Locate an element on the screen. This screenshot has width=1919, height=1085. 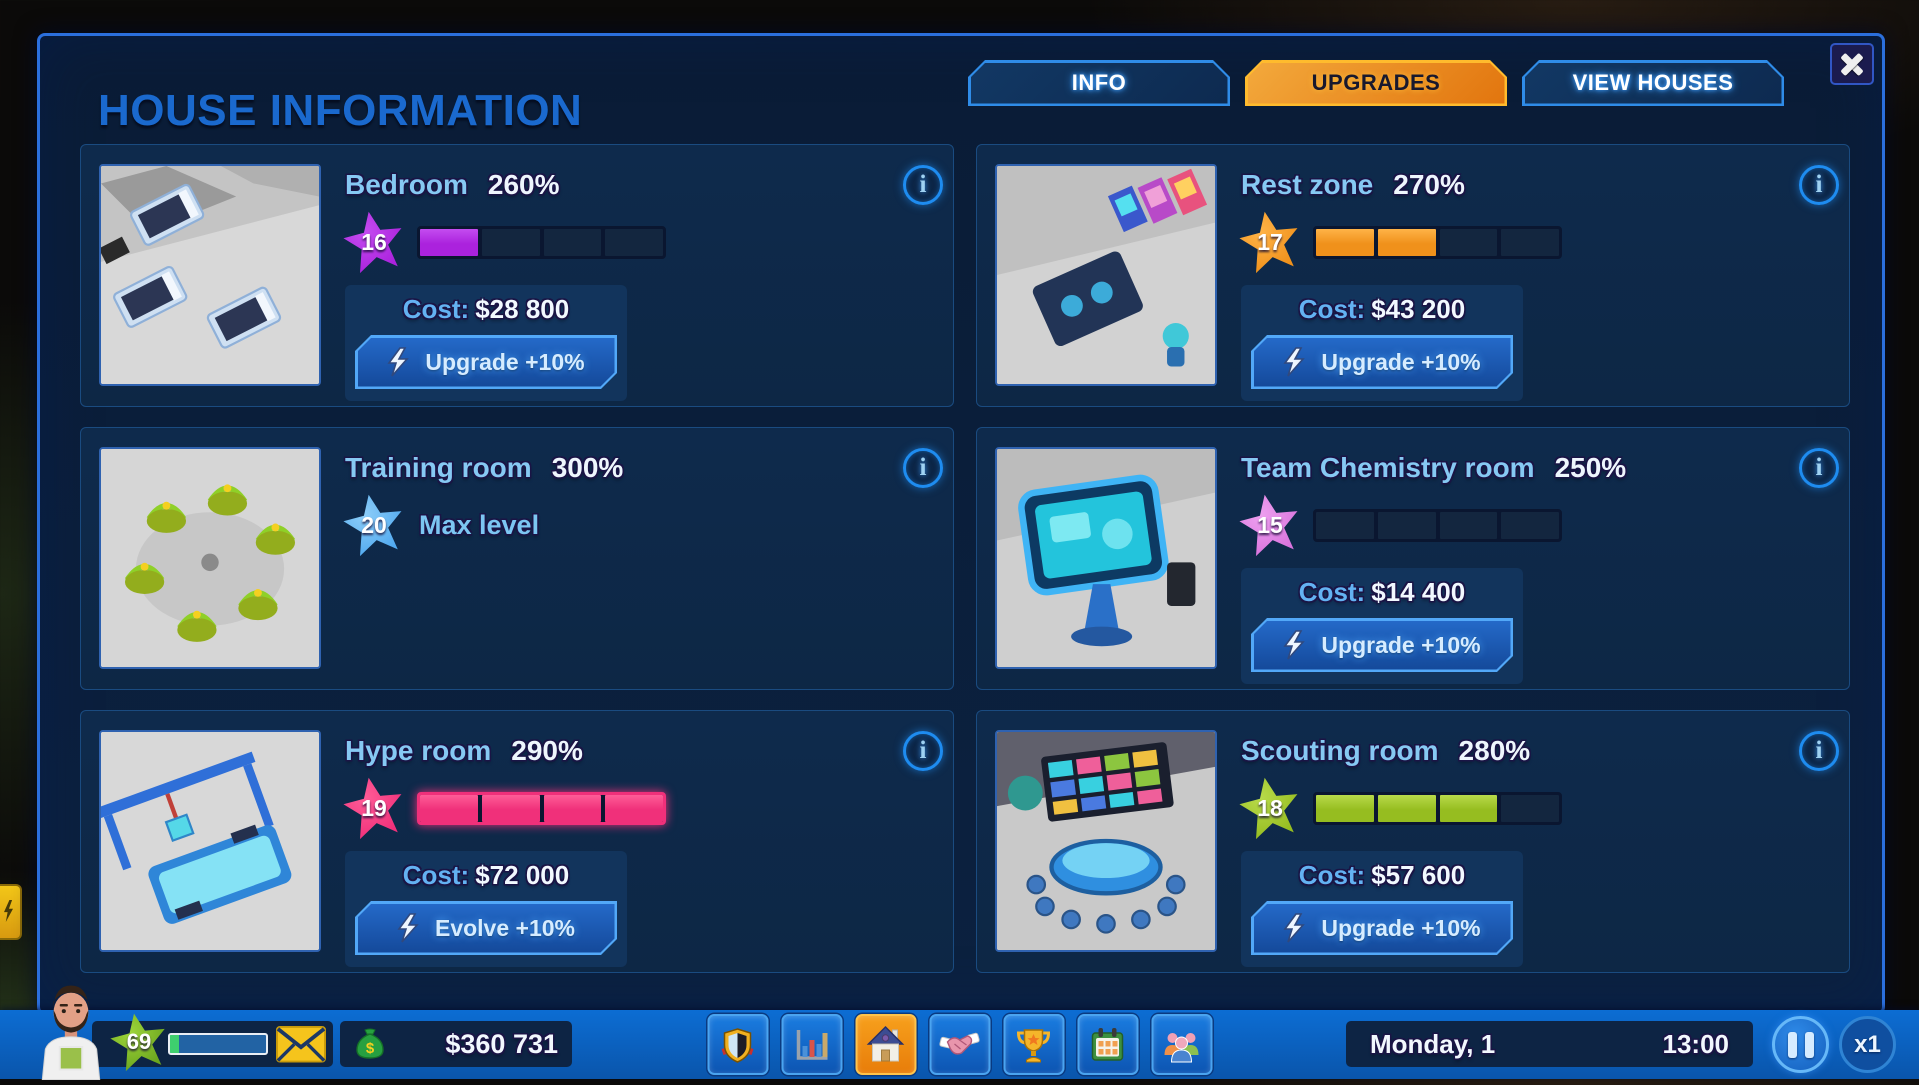
room-thumbnail-scouting-room is located at coordinates (1106, 841).